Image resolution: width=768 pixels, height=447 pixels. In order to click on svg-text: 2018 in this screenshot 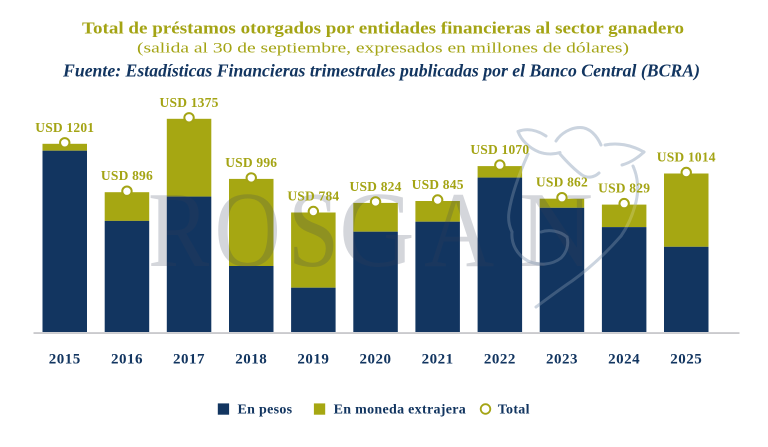, I will do `click(251, 360)`.